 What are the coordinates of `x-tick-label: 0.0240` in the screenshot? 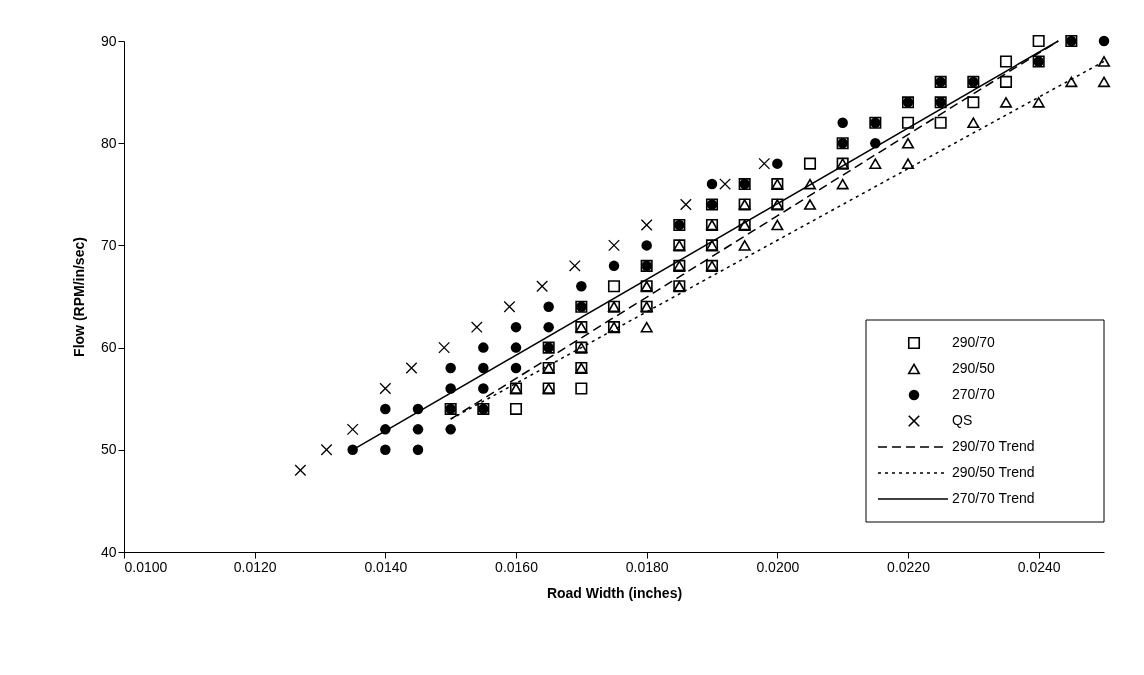 It's located at (1039, 566).